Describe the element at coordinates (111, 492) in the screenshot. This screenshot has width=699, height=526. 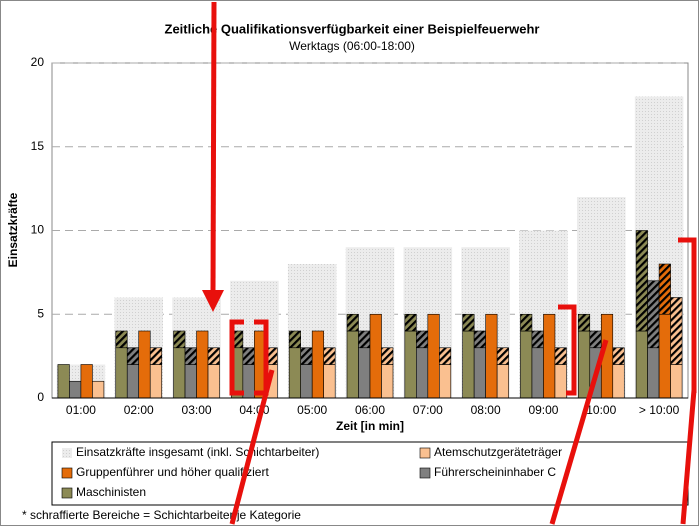
I see `legend-label: Maschinisten` at that location.